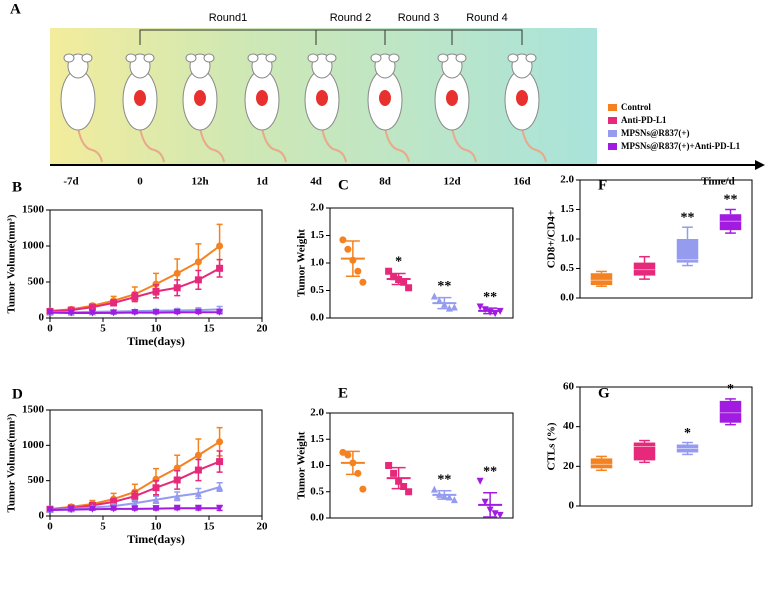  I want to click on round-label: Round1, so click(228, 18).